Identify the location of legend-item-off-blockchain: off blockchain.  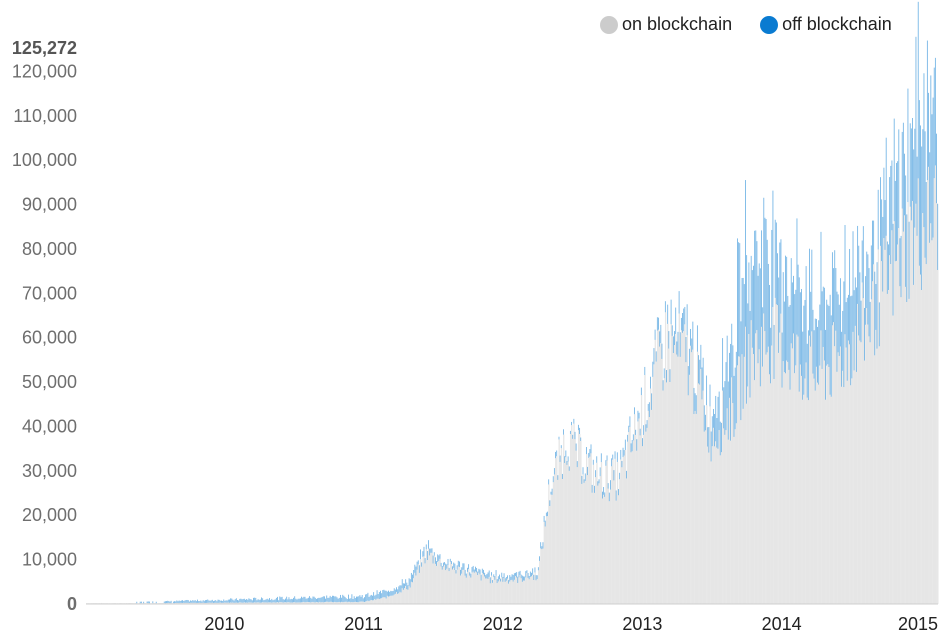
(826, 24).